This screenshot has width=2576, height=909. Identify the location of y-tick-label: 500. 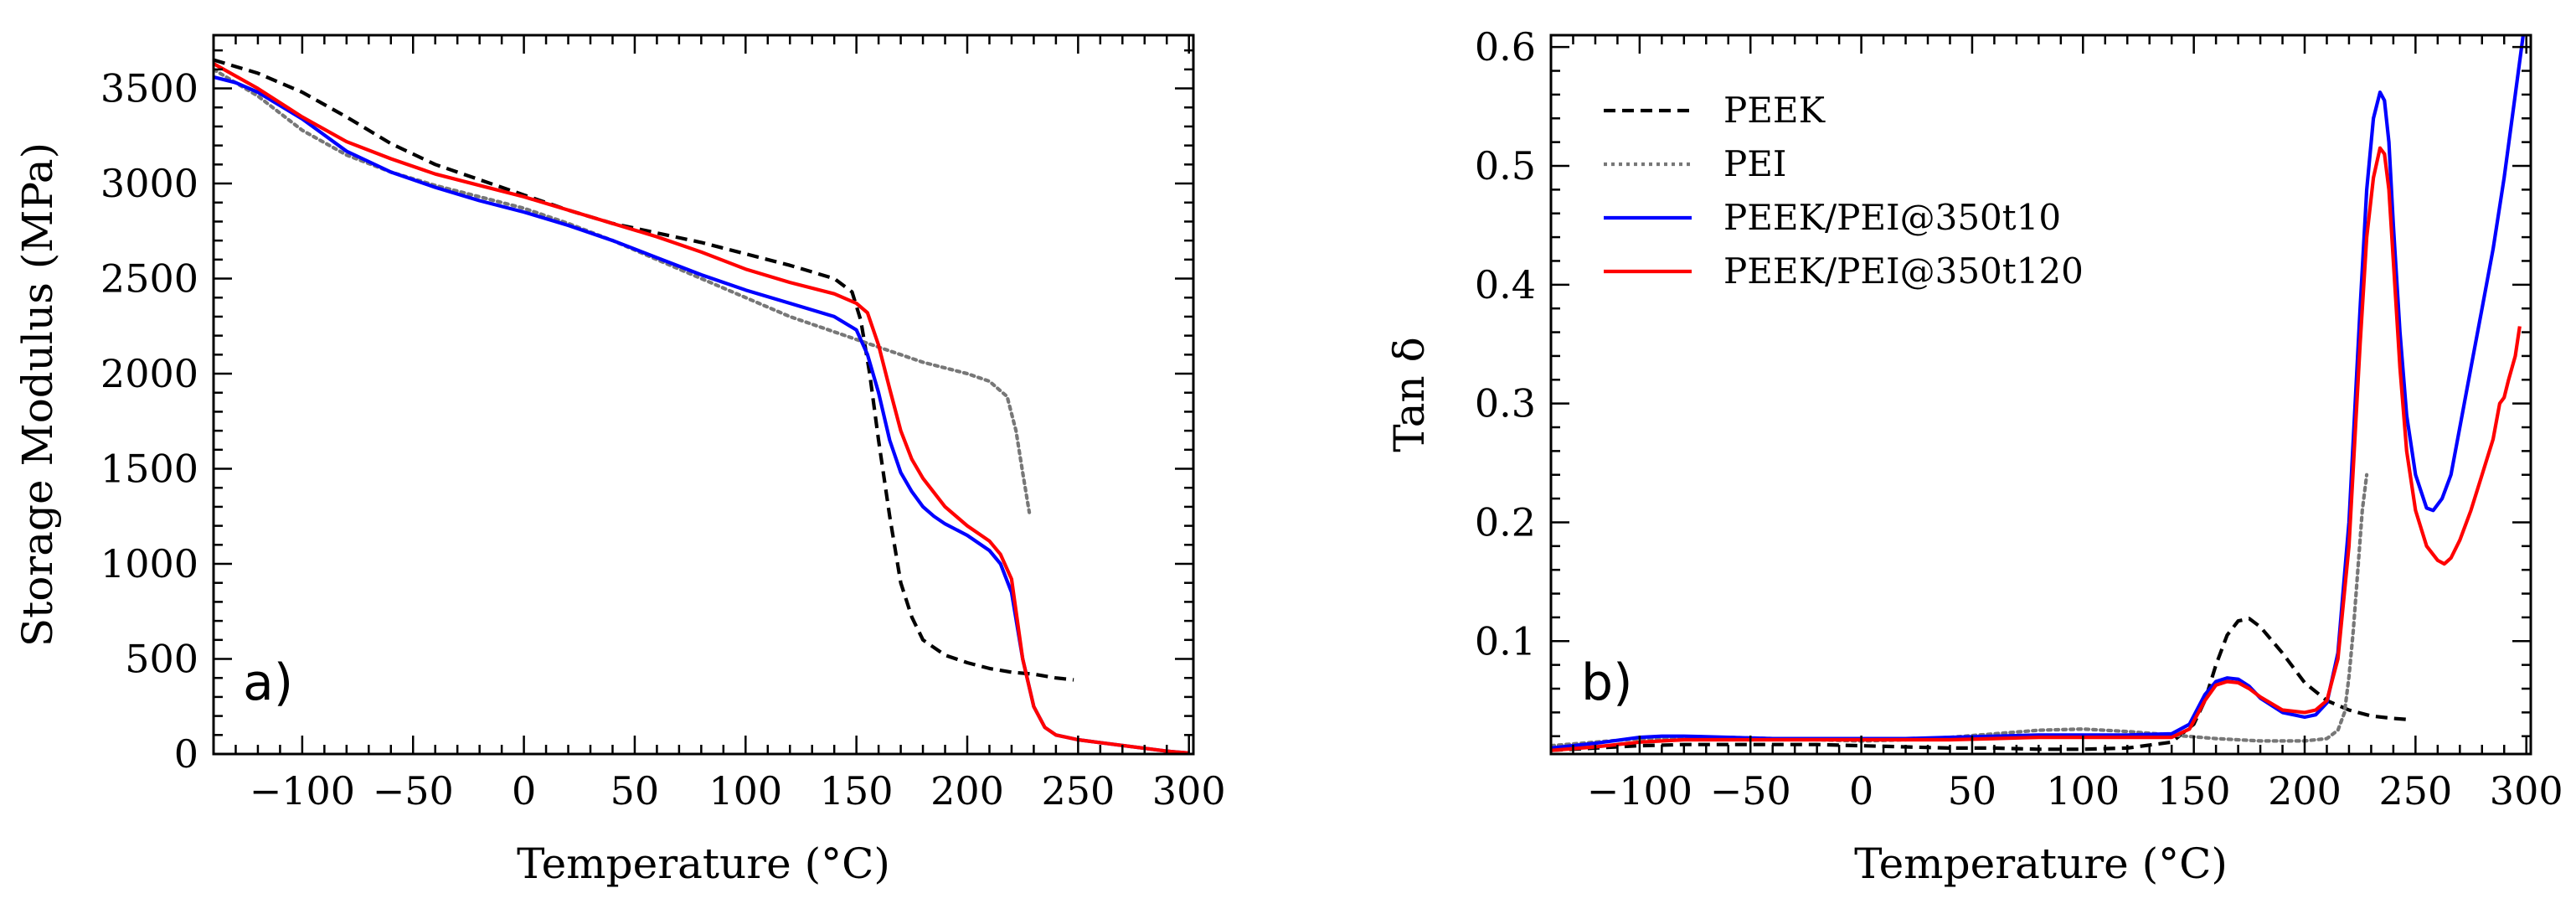
(161, 659).